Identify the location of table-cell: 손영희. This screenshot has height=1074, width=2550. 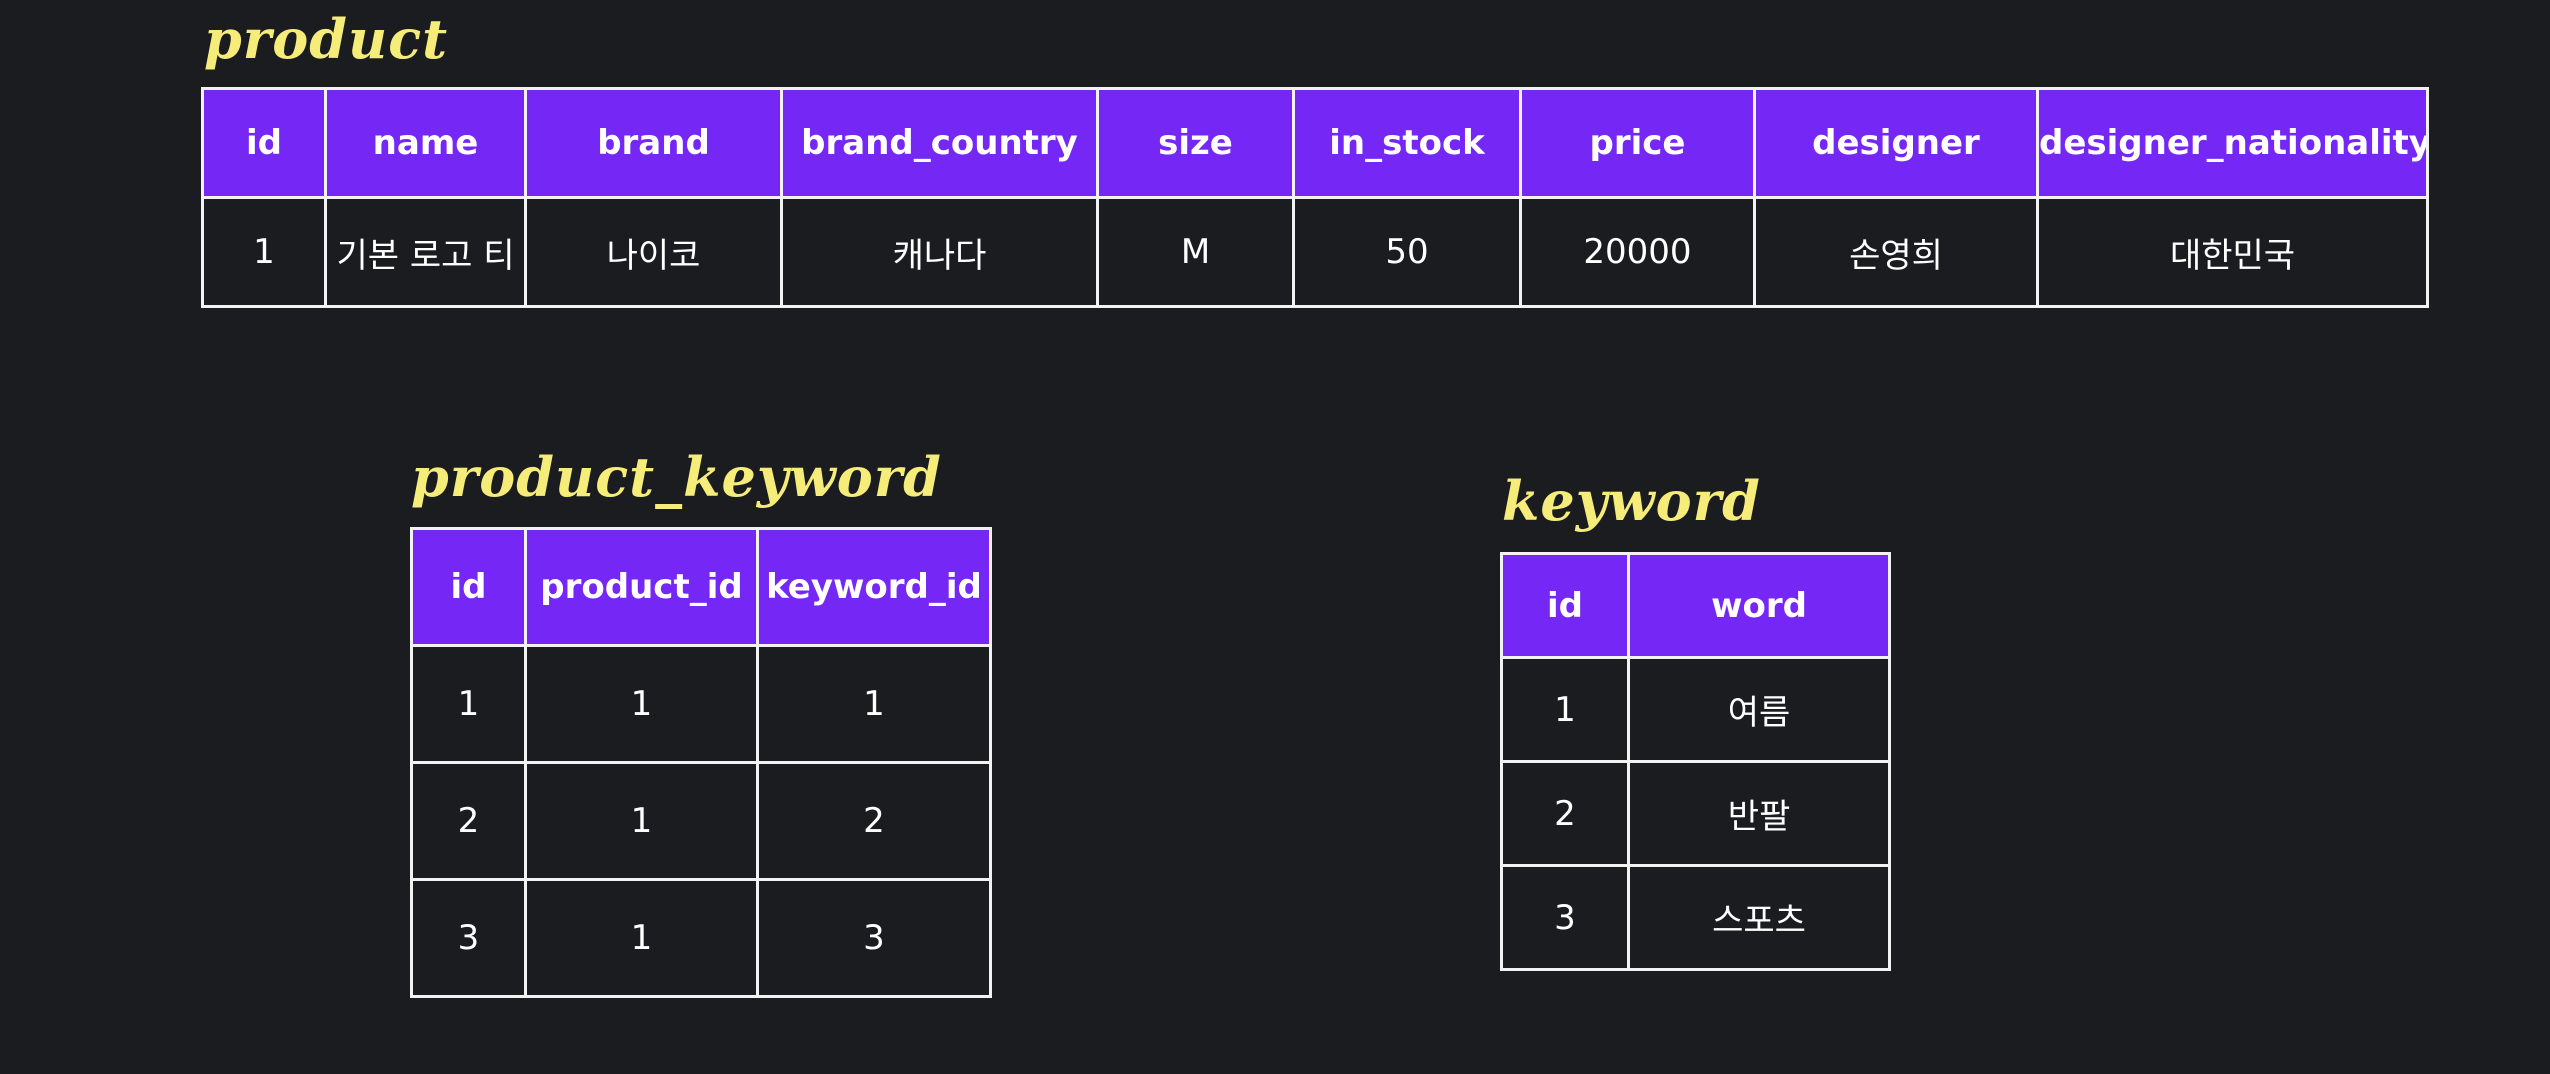
(1896, 252).